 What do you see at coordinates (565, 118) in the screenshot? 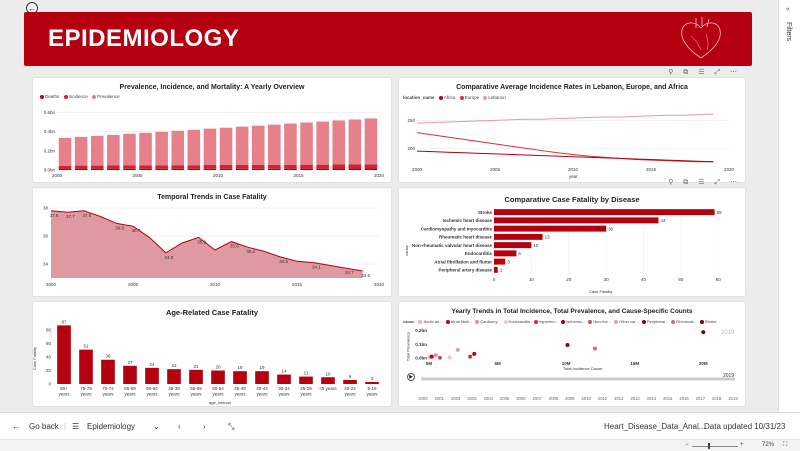
I see `series-line-lebanon` at bounding box center [565, 118].